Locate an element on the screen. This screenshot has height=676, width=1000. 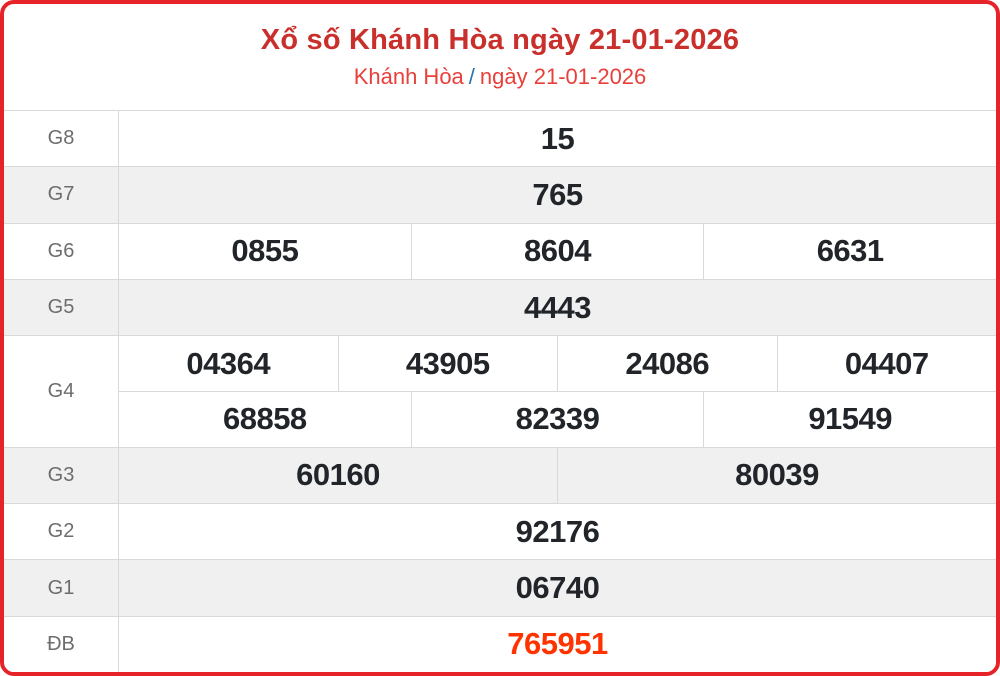
prize-number: 43905 is located at coordinates (447, 363).